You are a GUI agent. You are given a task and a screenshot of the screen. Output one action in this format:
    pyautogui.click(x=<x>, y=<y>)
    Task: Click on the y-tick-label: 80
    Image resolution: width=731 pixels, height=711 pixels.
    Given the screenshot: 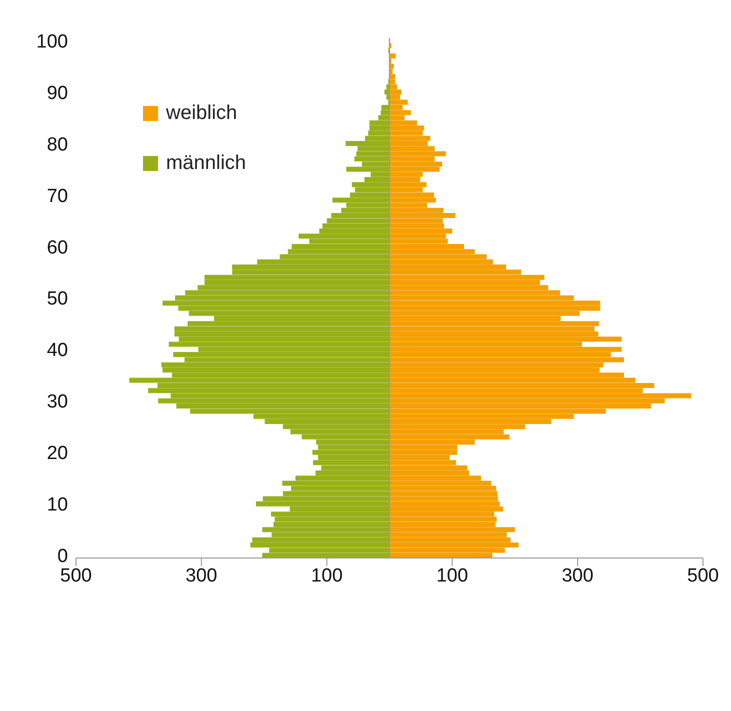 What is the action you would take?
    pyautogui.click(x=57, y=145)
    